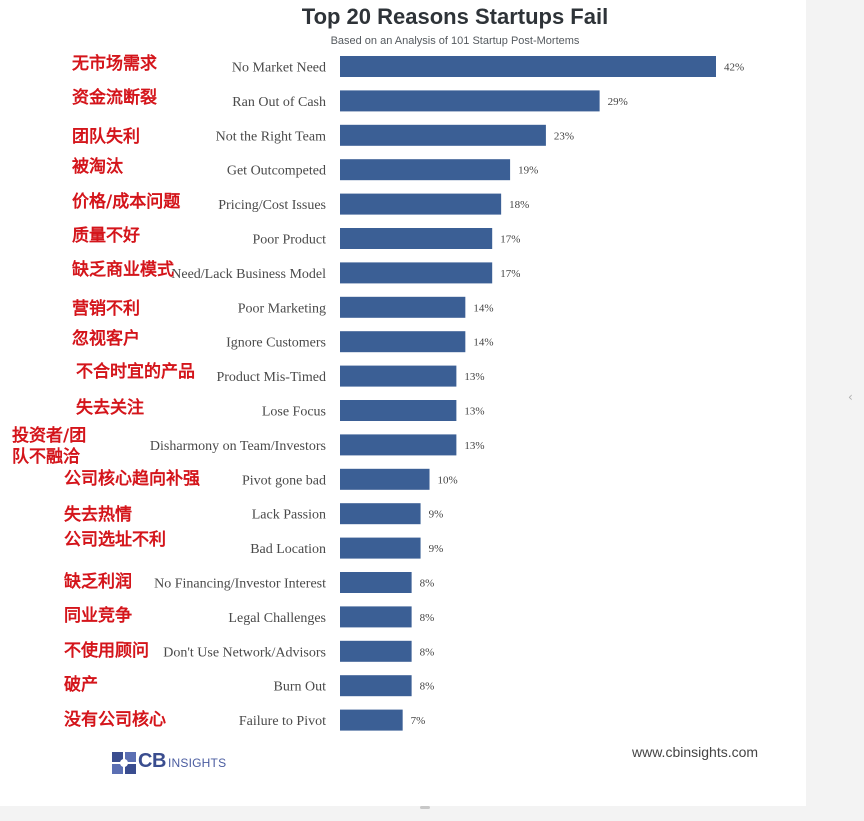 The height and width of the screenshot is (821, 864). Describe the element at coordinates (126, 201) in the screenshot. I see `cn-annotation: 价格/成本问题` at that location.